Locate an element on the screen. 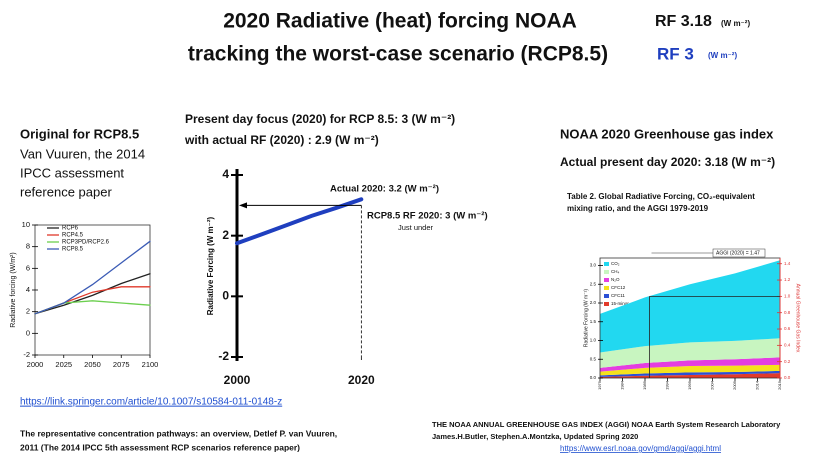 The width and height of the screenshot is (826, 458). left-text: IPCC assessment is located at coordinates (72, 172).